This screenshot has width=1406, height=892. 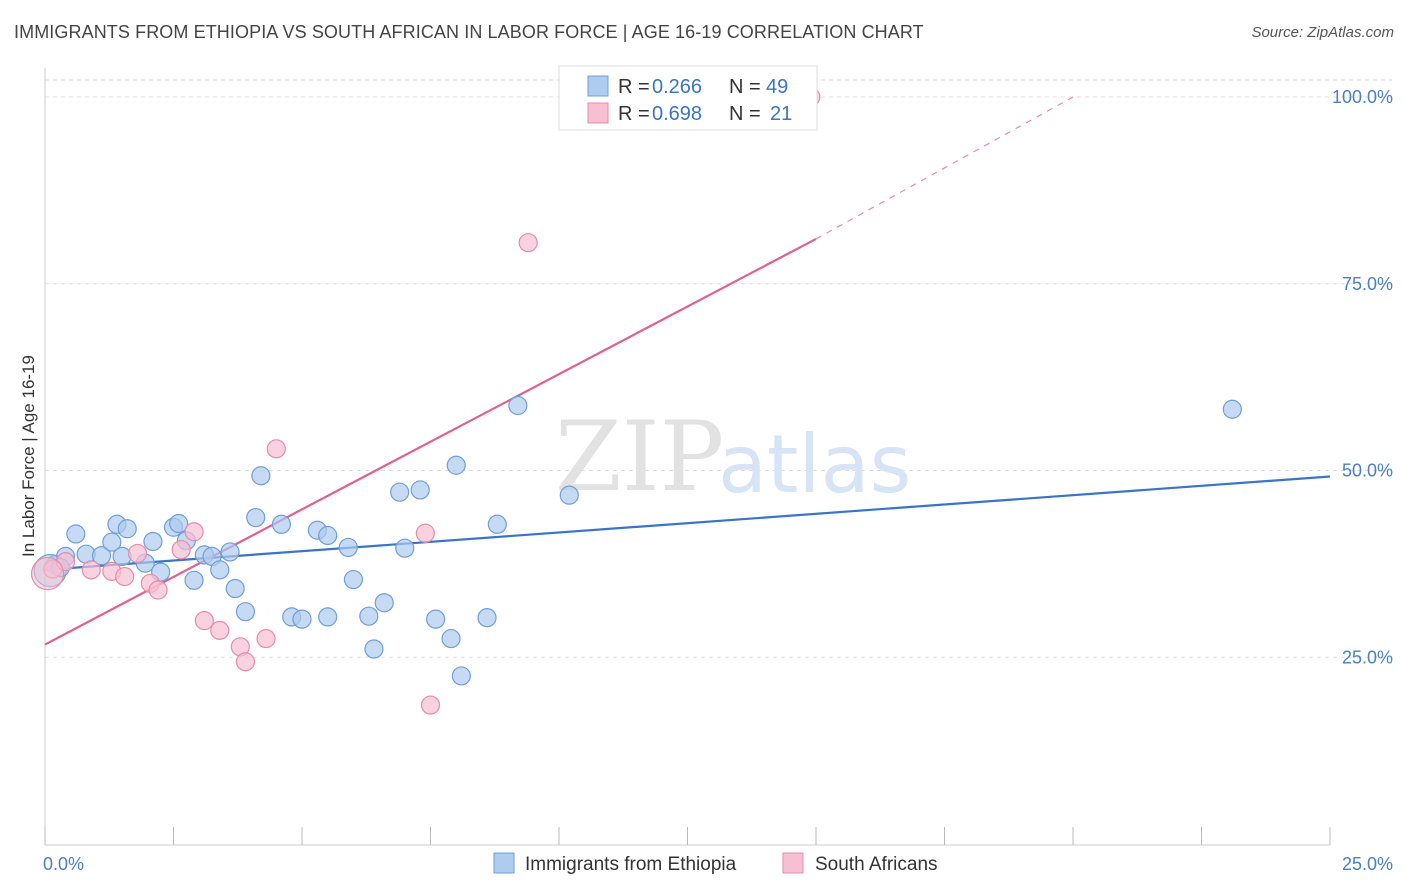 I want to click on x-tick-labels: 0.0% 25.0%, so click(x=718, y=864).